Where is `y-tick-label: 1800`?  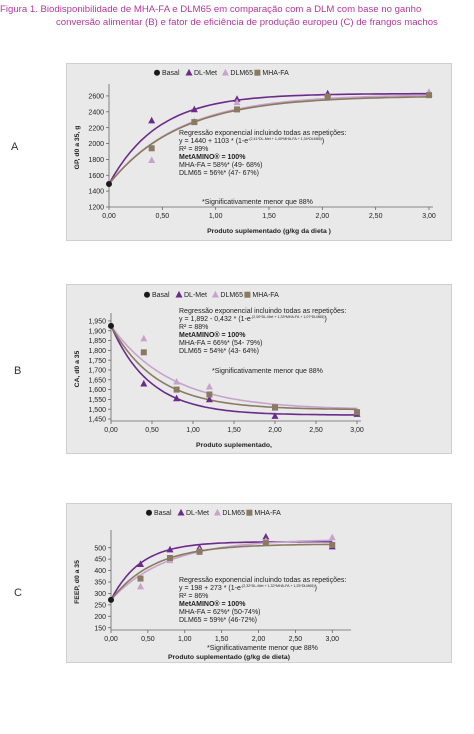 y-tick-label: 1800 is located at coordinates (96, 160).